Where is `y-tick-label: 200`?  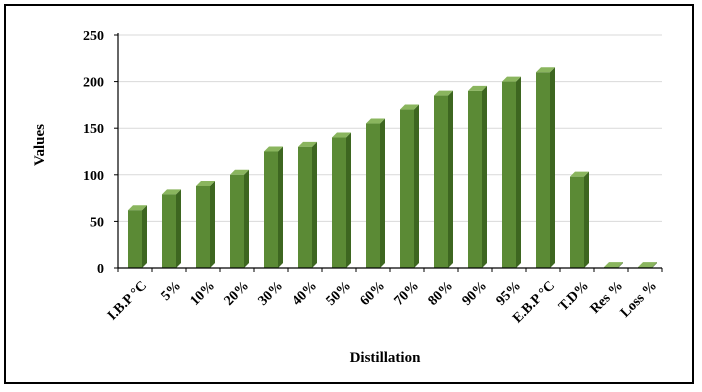 y-tick-label: 200 is located at coordinates (93, 83).